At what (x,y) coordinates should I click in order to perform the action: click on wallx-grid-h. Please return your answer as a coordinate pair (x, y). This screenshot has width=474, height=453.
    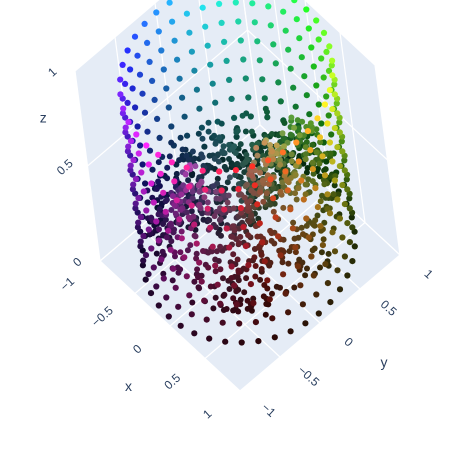
    Looking at the image, I should click on (117, 36).